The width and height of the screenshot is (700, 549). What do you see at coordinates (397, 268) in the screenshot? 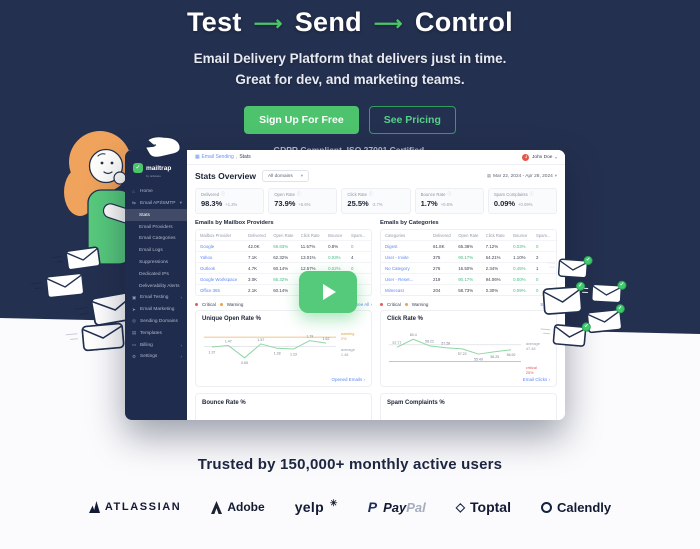
I see `category-link: No Category` at bounding box center [397, 268].